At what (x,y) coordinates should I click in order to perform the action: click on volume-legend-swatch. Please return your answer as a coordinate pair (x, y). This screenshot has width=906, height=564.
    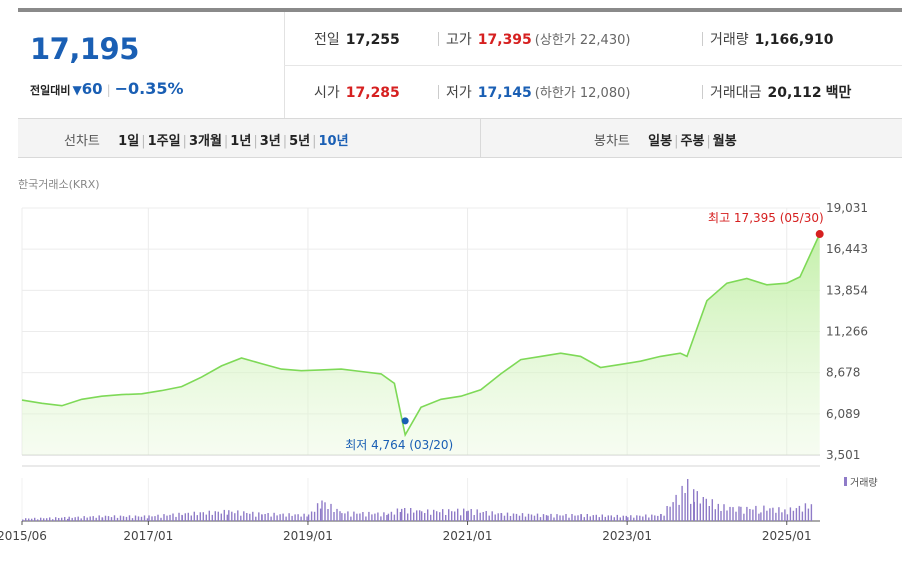
    Looking at the image, I should click on (845, 481).